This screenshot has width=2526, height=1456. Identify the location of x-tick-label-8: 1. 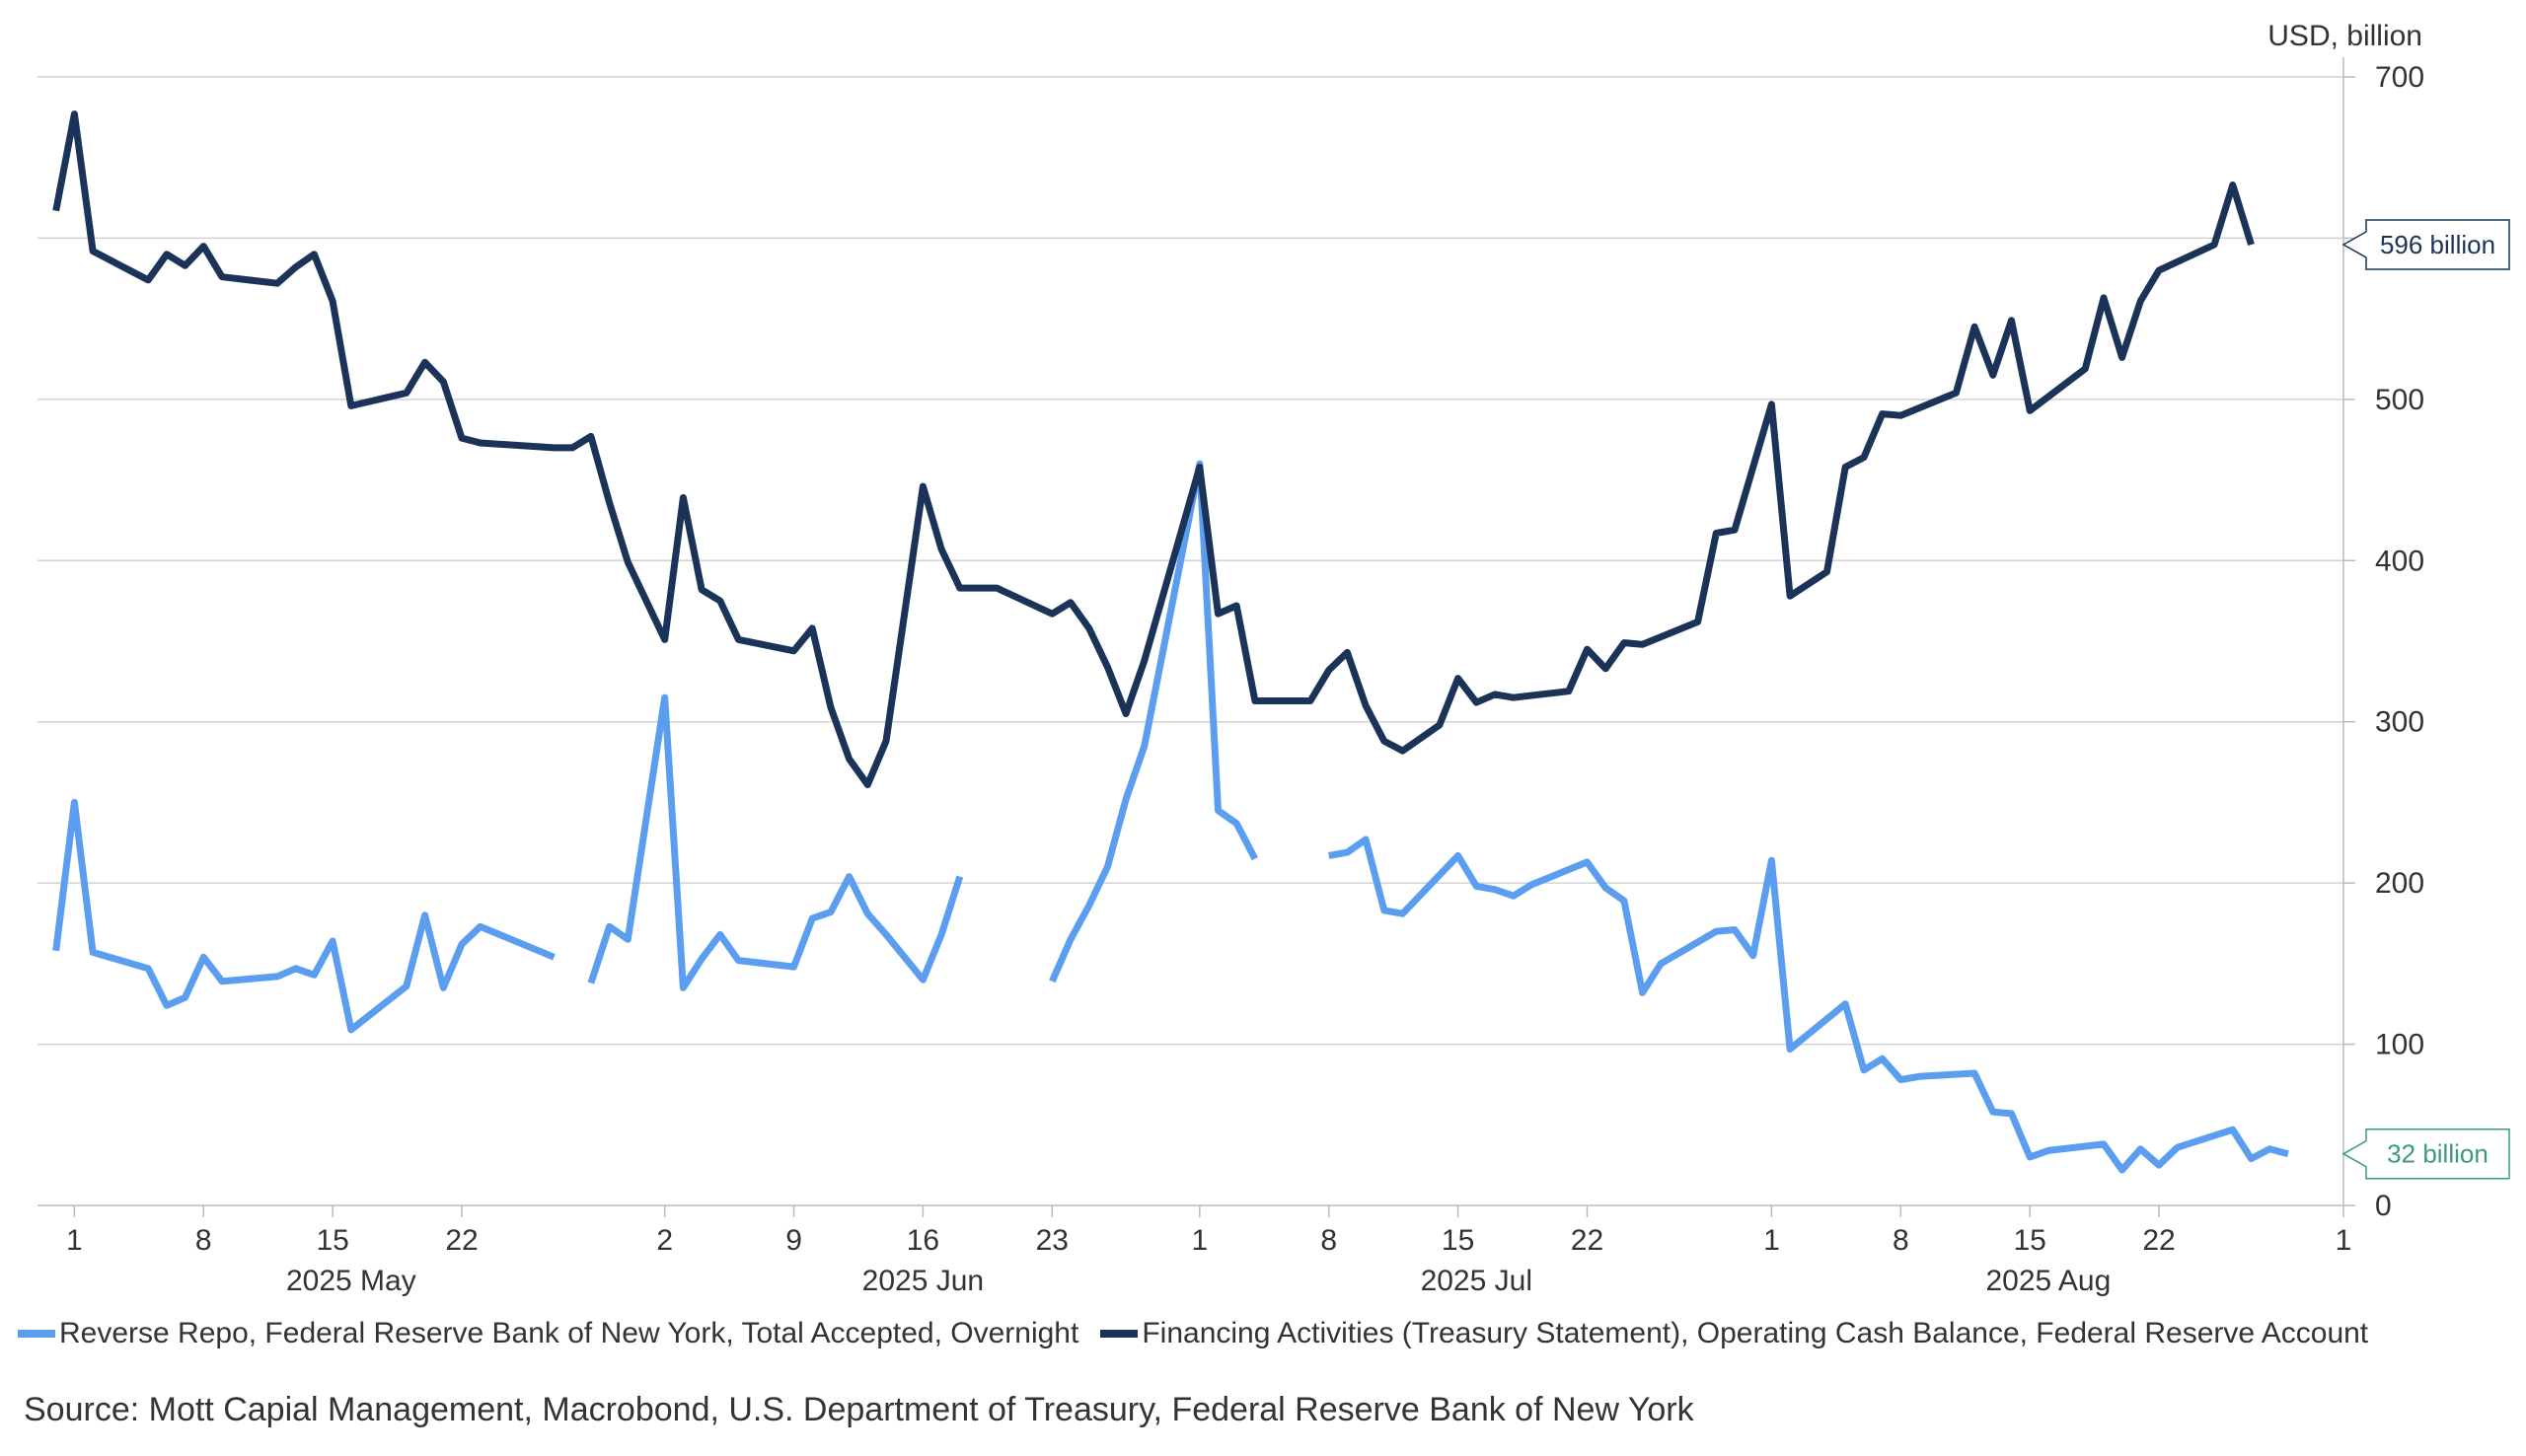
(1200, 1240).